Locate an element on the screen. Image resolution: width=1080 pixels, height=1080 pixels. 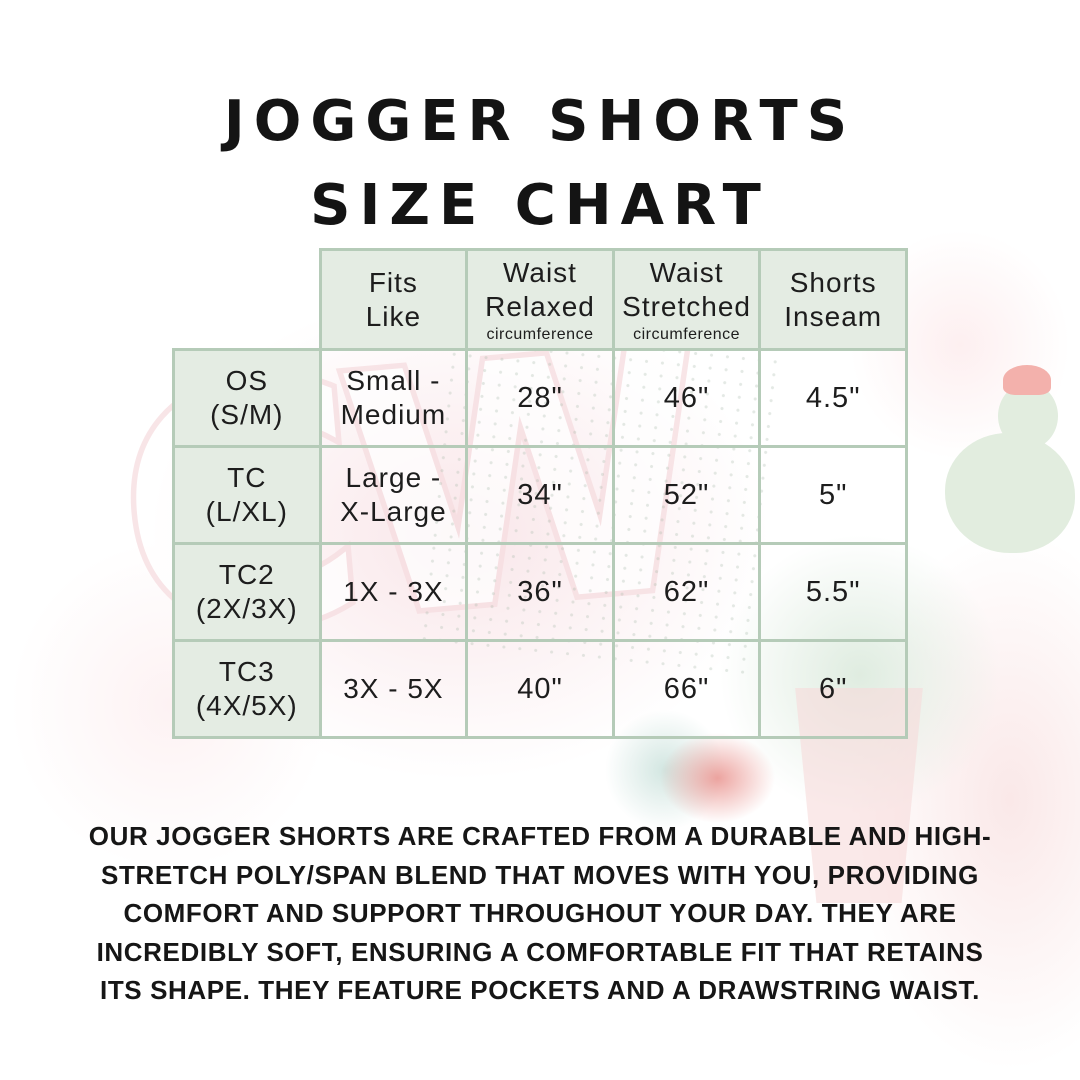
cell-fits-like: 1X - 3X is located at coordinates (393, 592).